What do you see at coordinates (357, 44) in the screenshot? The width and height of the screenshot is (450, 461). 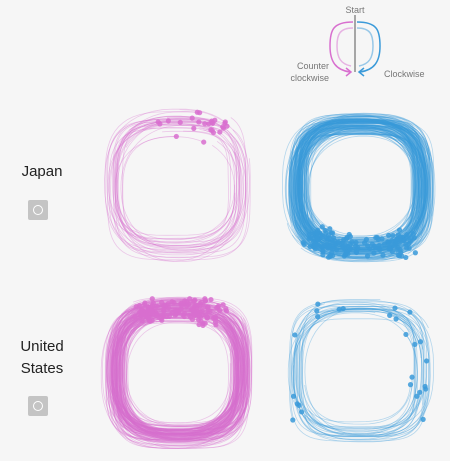 I see `legend-icon: Start Counter clockwise Clockwise` at bounding box center [357, 44].